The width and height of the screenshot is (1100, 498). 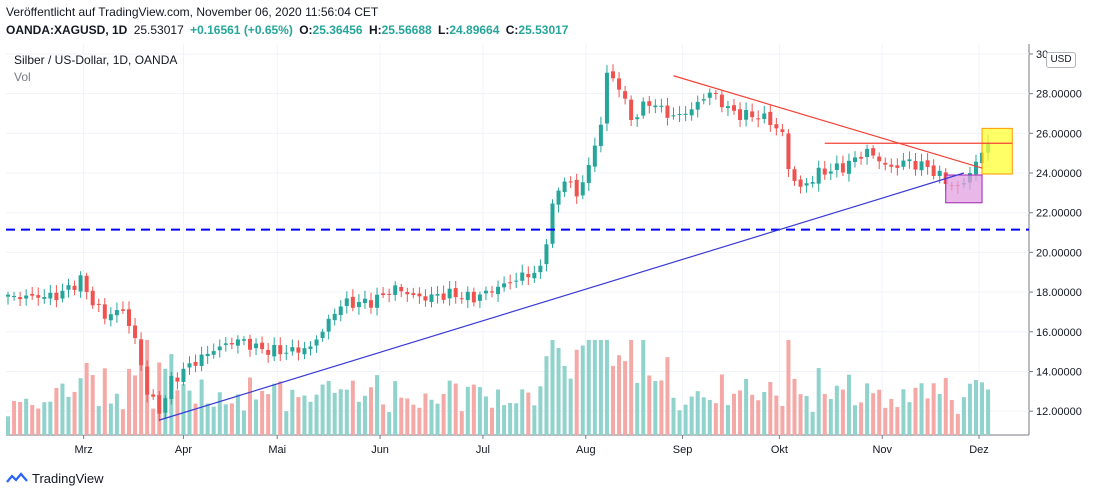 What do you see at coordinates (882, 450) in the screenshot?
I see `x-tick-label: Nov` at bounding box center [882, 450].